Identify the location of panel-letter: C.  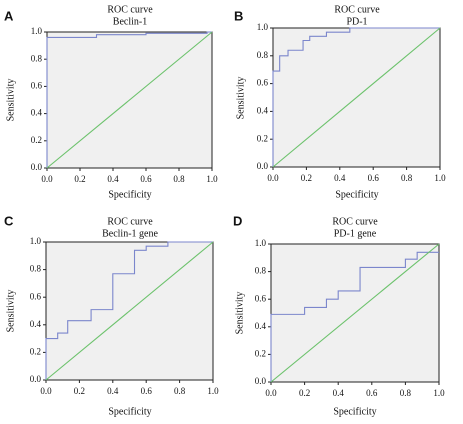
(9, 220).